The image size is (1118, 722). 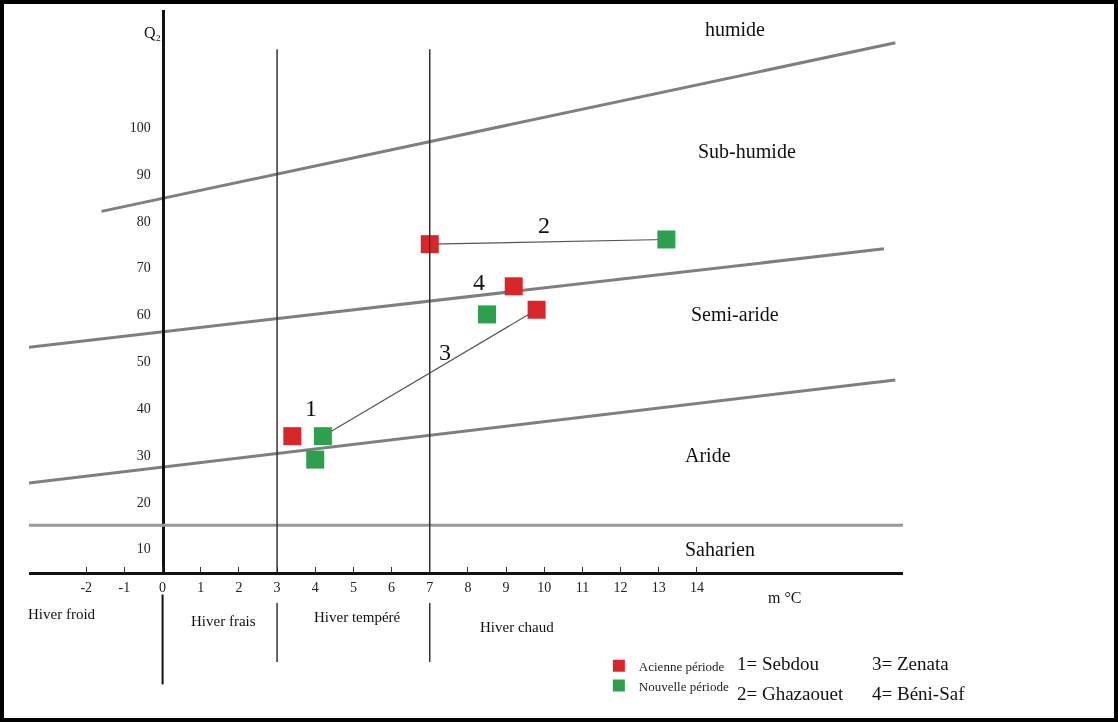 What do you see at coordinates (143, 221) in the screenshot?
I see `y-tick-label: 80` at bounding box center [143, 221].